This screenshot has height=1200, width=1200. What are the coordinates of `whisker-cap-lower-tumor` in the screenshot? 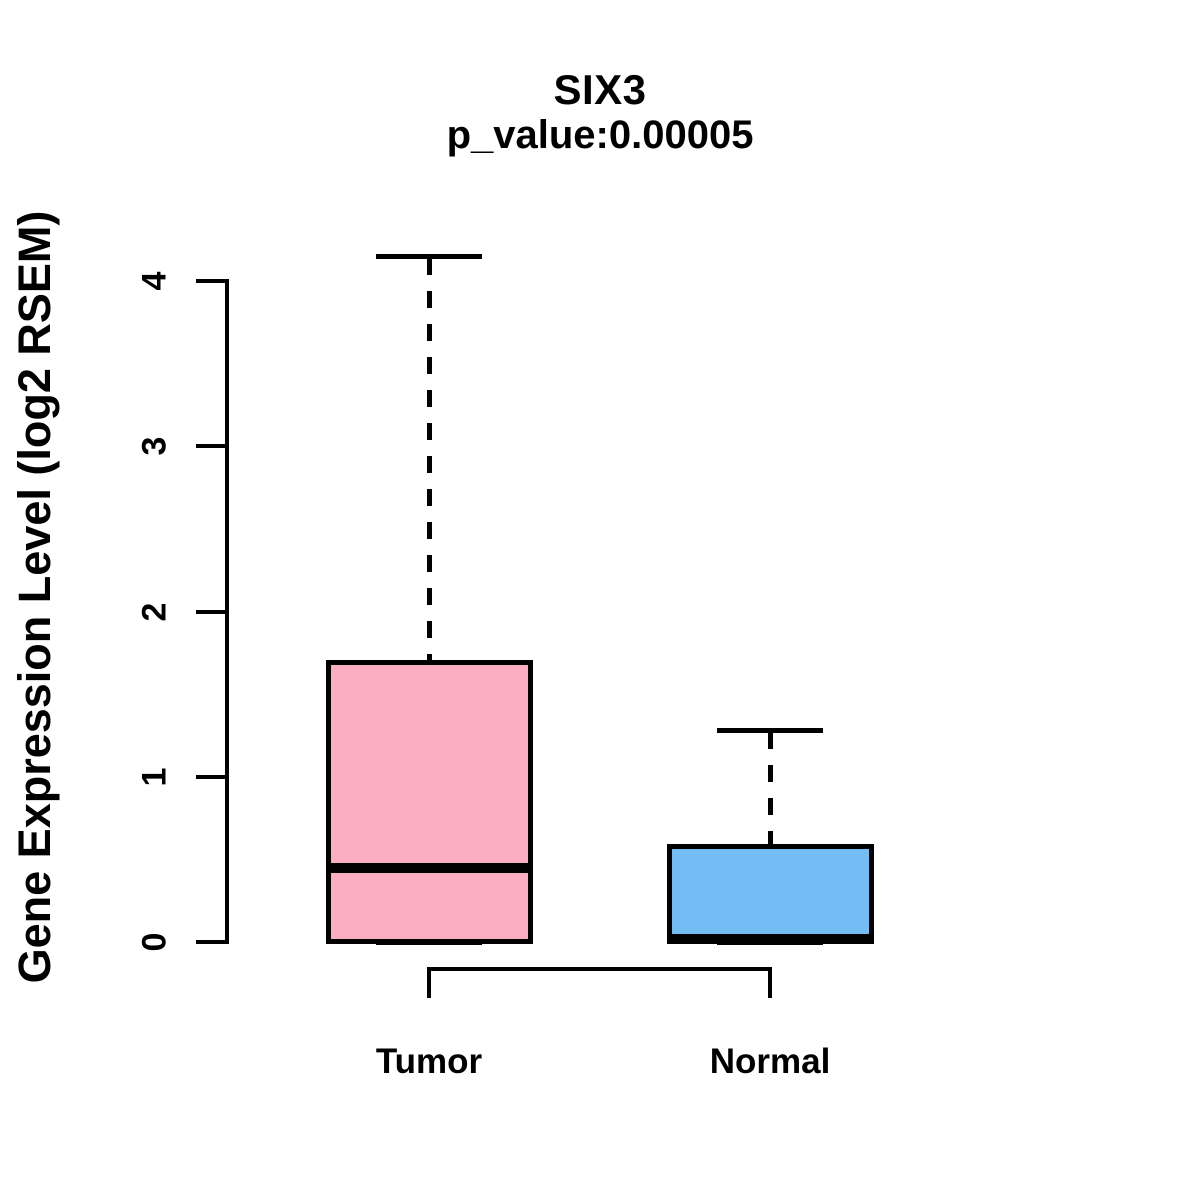 It's located at (429, 942).